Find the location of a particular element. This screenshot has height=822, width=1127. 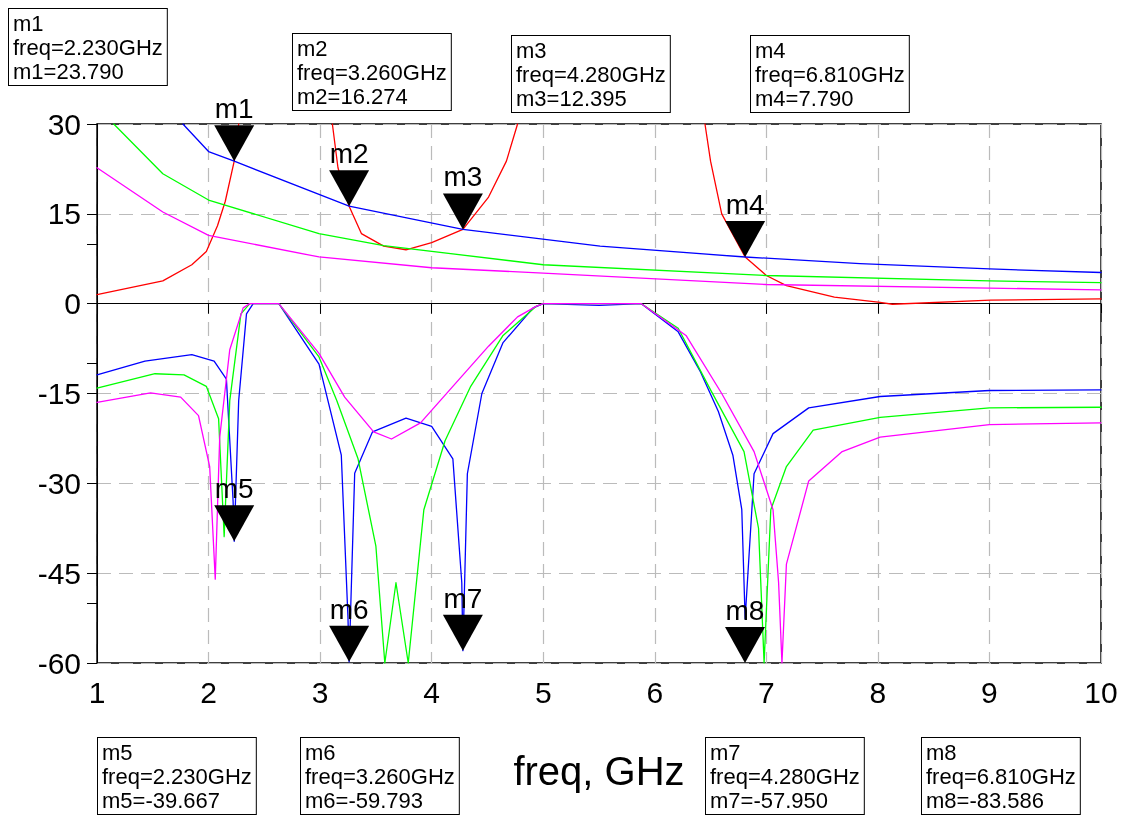

text: m2 freq=3.260GHz m2=16.274 is located at coordinates (372, 72).